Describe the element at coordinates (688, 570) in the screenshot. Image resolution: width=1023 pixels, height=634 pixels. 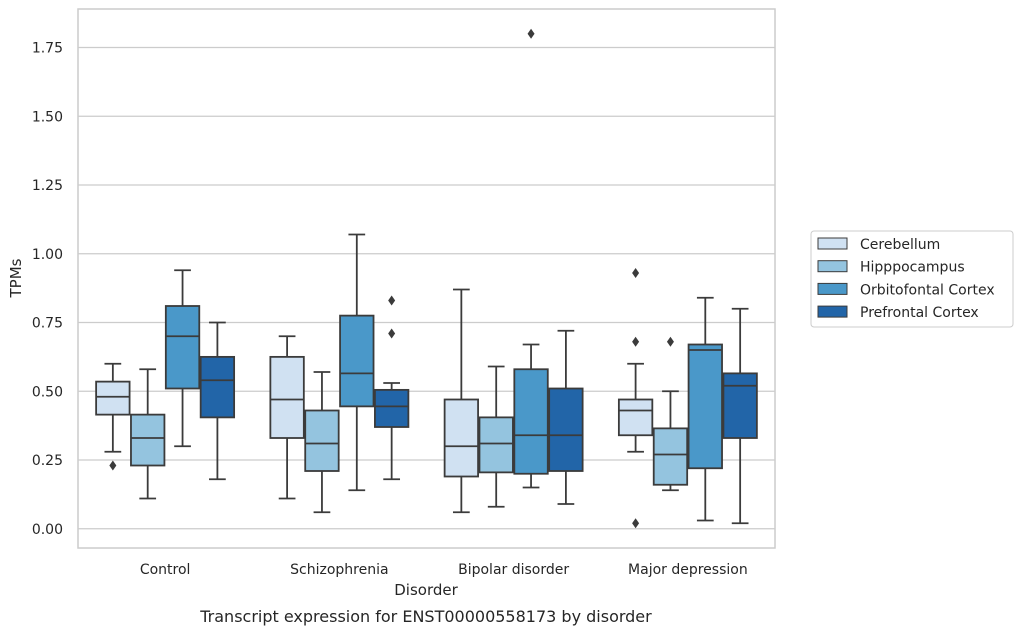
I see `x-tick-label: Major depression` at that location.